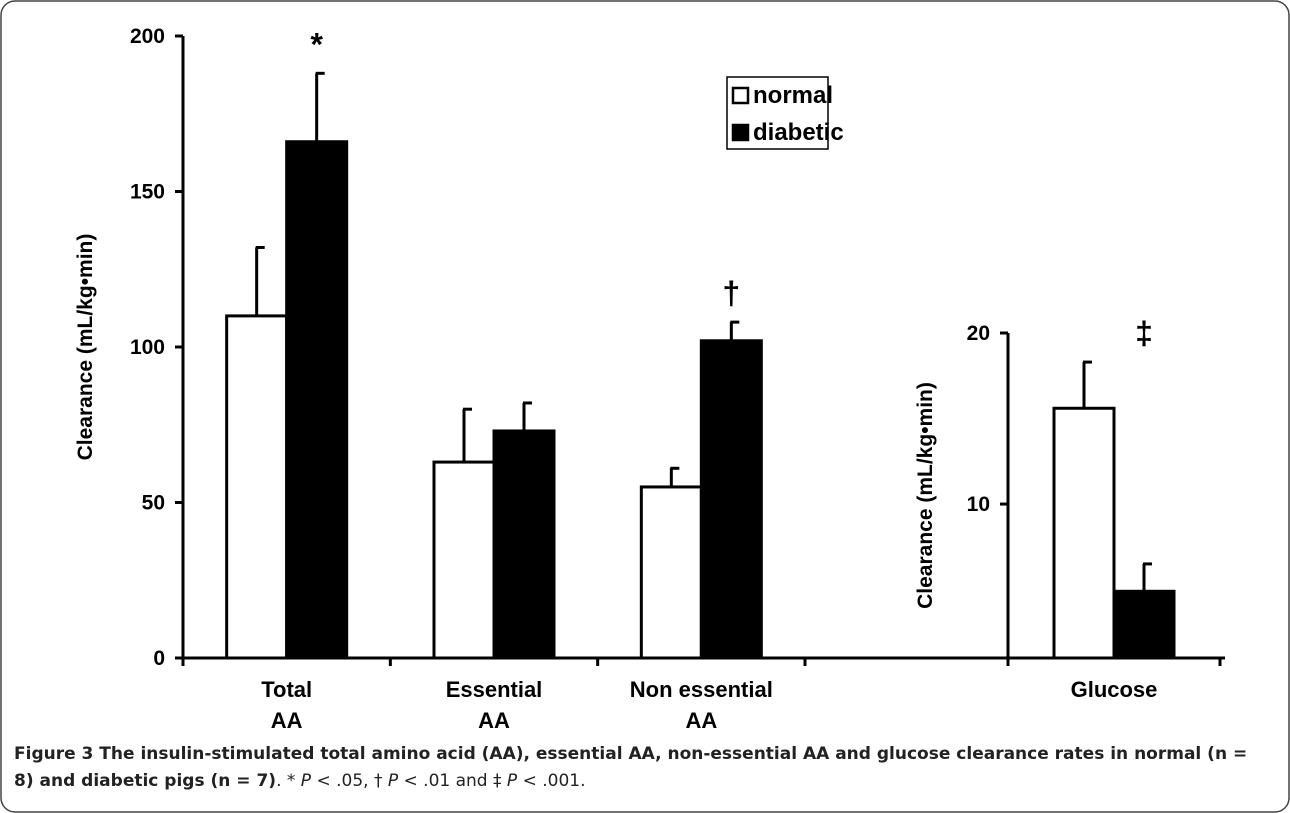  I want to click on x-tick-label: Total AA, so click(286, 705).